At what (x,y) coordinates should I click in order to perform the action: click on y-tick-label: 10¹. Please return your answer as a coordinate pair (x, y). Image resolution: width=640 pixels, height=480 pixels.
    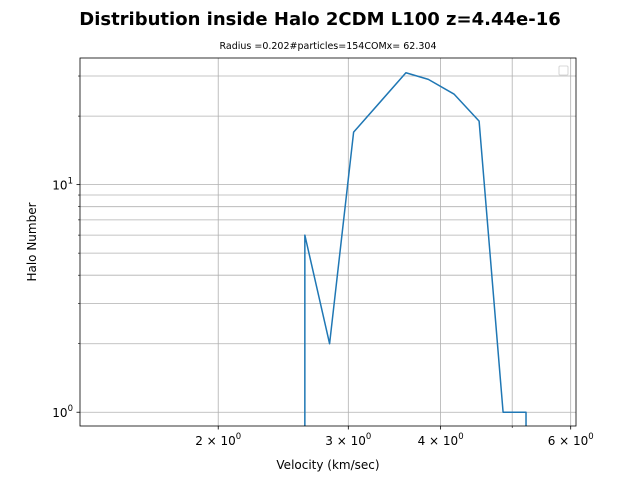
    Looking at the image, I should click on (62, 185).